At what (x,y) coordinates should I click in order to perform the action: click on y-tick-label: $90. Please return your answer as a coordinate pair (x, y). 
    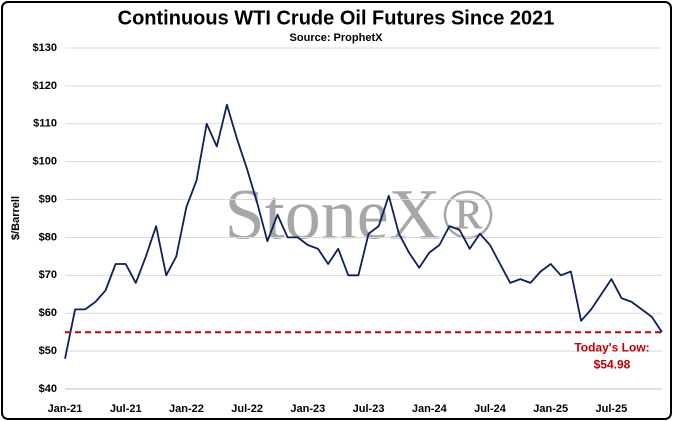
    Looking at the image, I should click on (48, 199).